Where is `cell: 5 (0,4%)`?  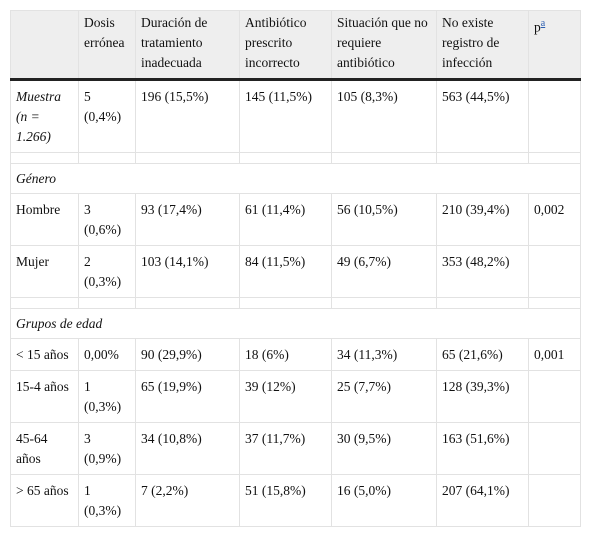 cell: 5 (0,4%) is located at coordinates (107, 116).